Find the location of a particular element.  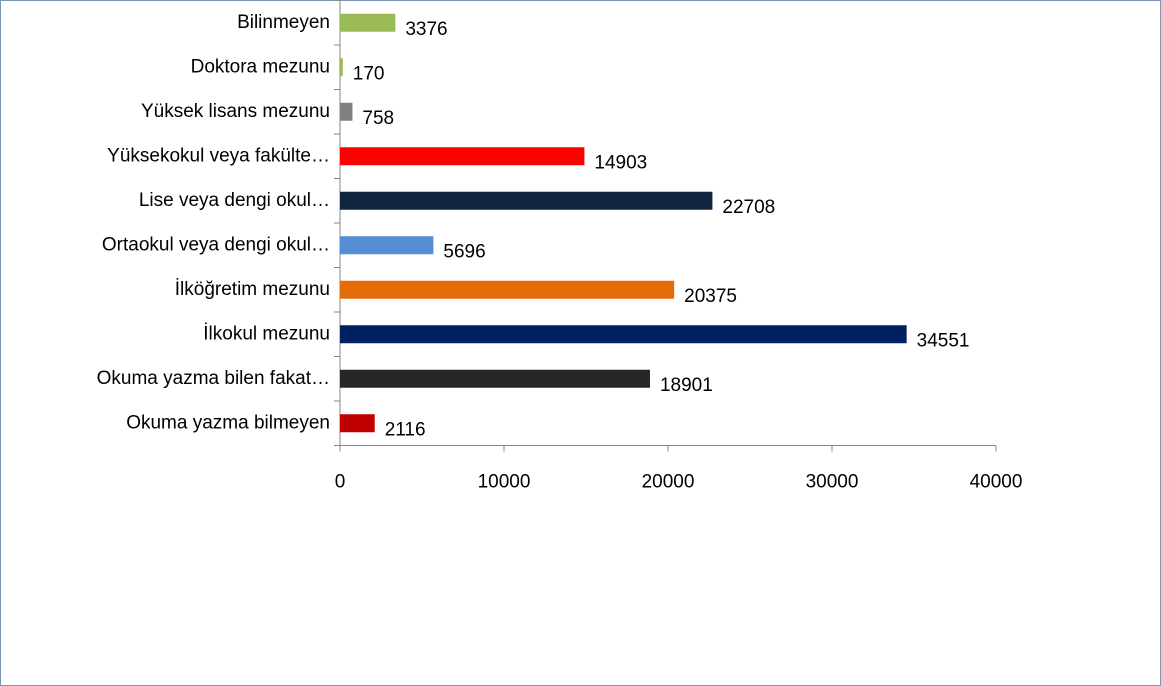

y-tick-label: Okuma yazma bilmeyen is located at coordinates (228, 422).